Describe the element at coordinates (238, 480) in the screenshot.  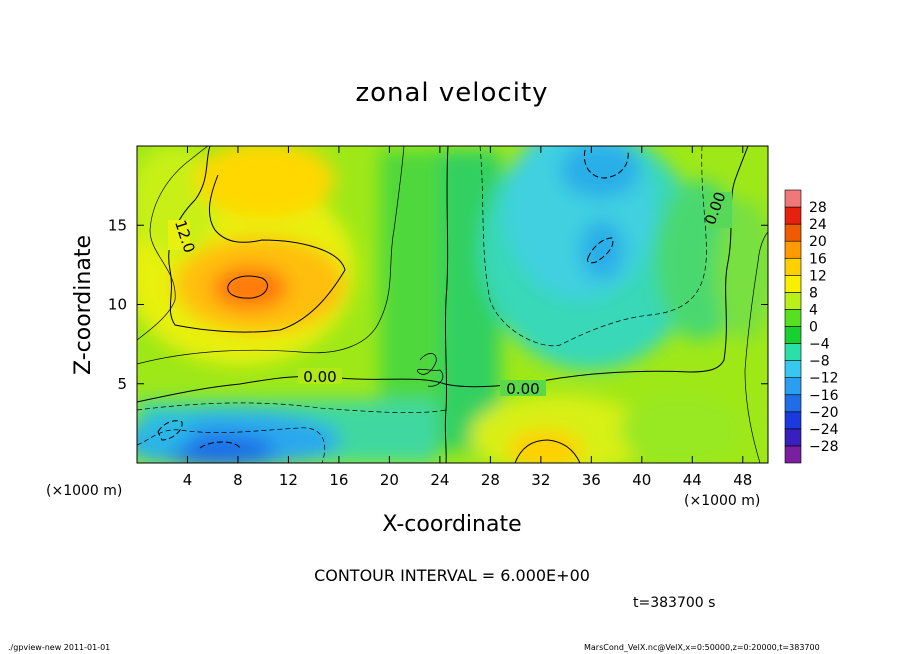
I see `x-tick-label: 8` at that location.